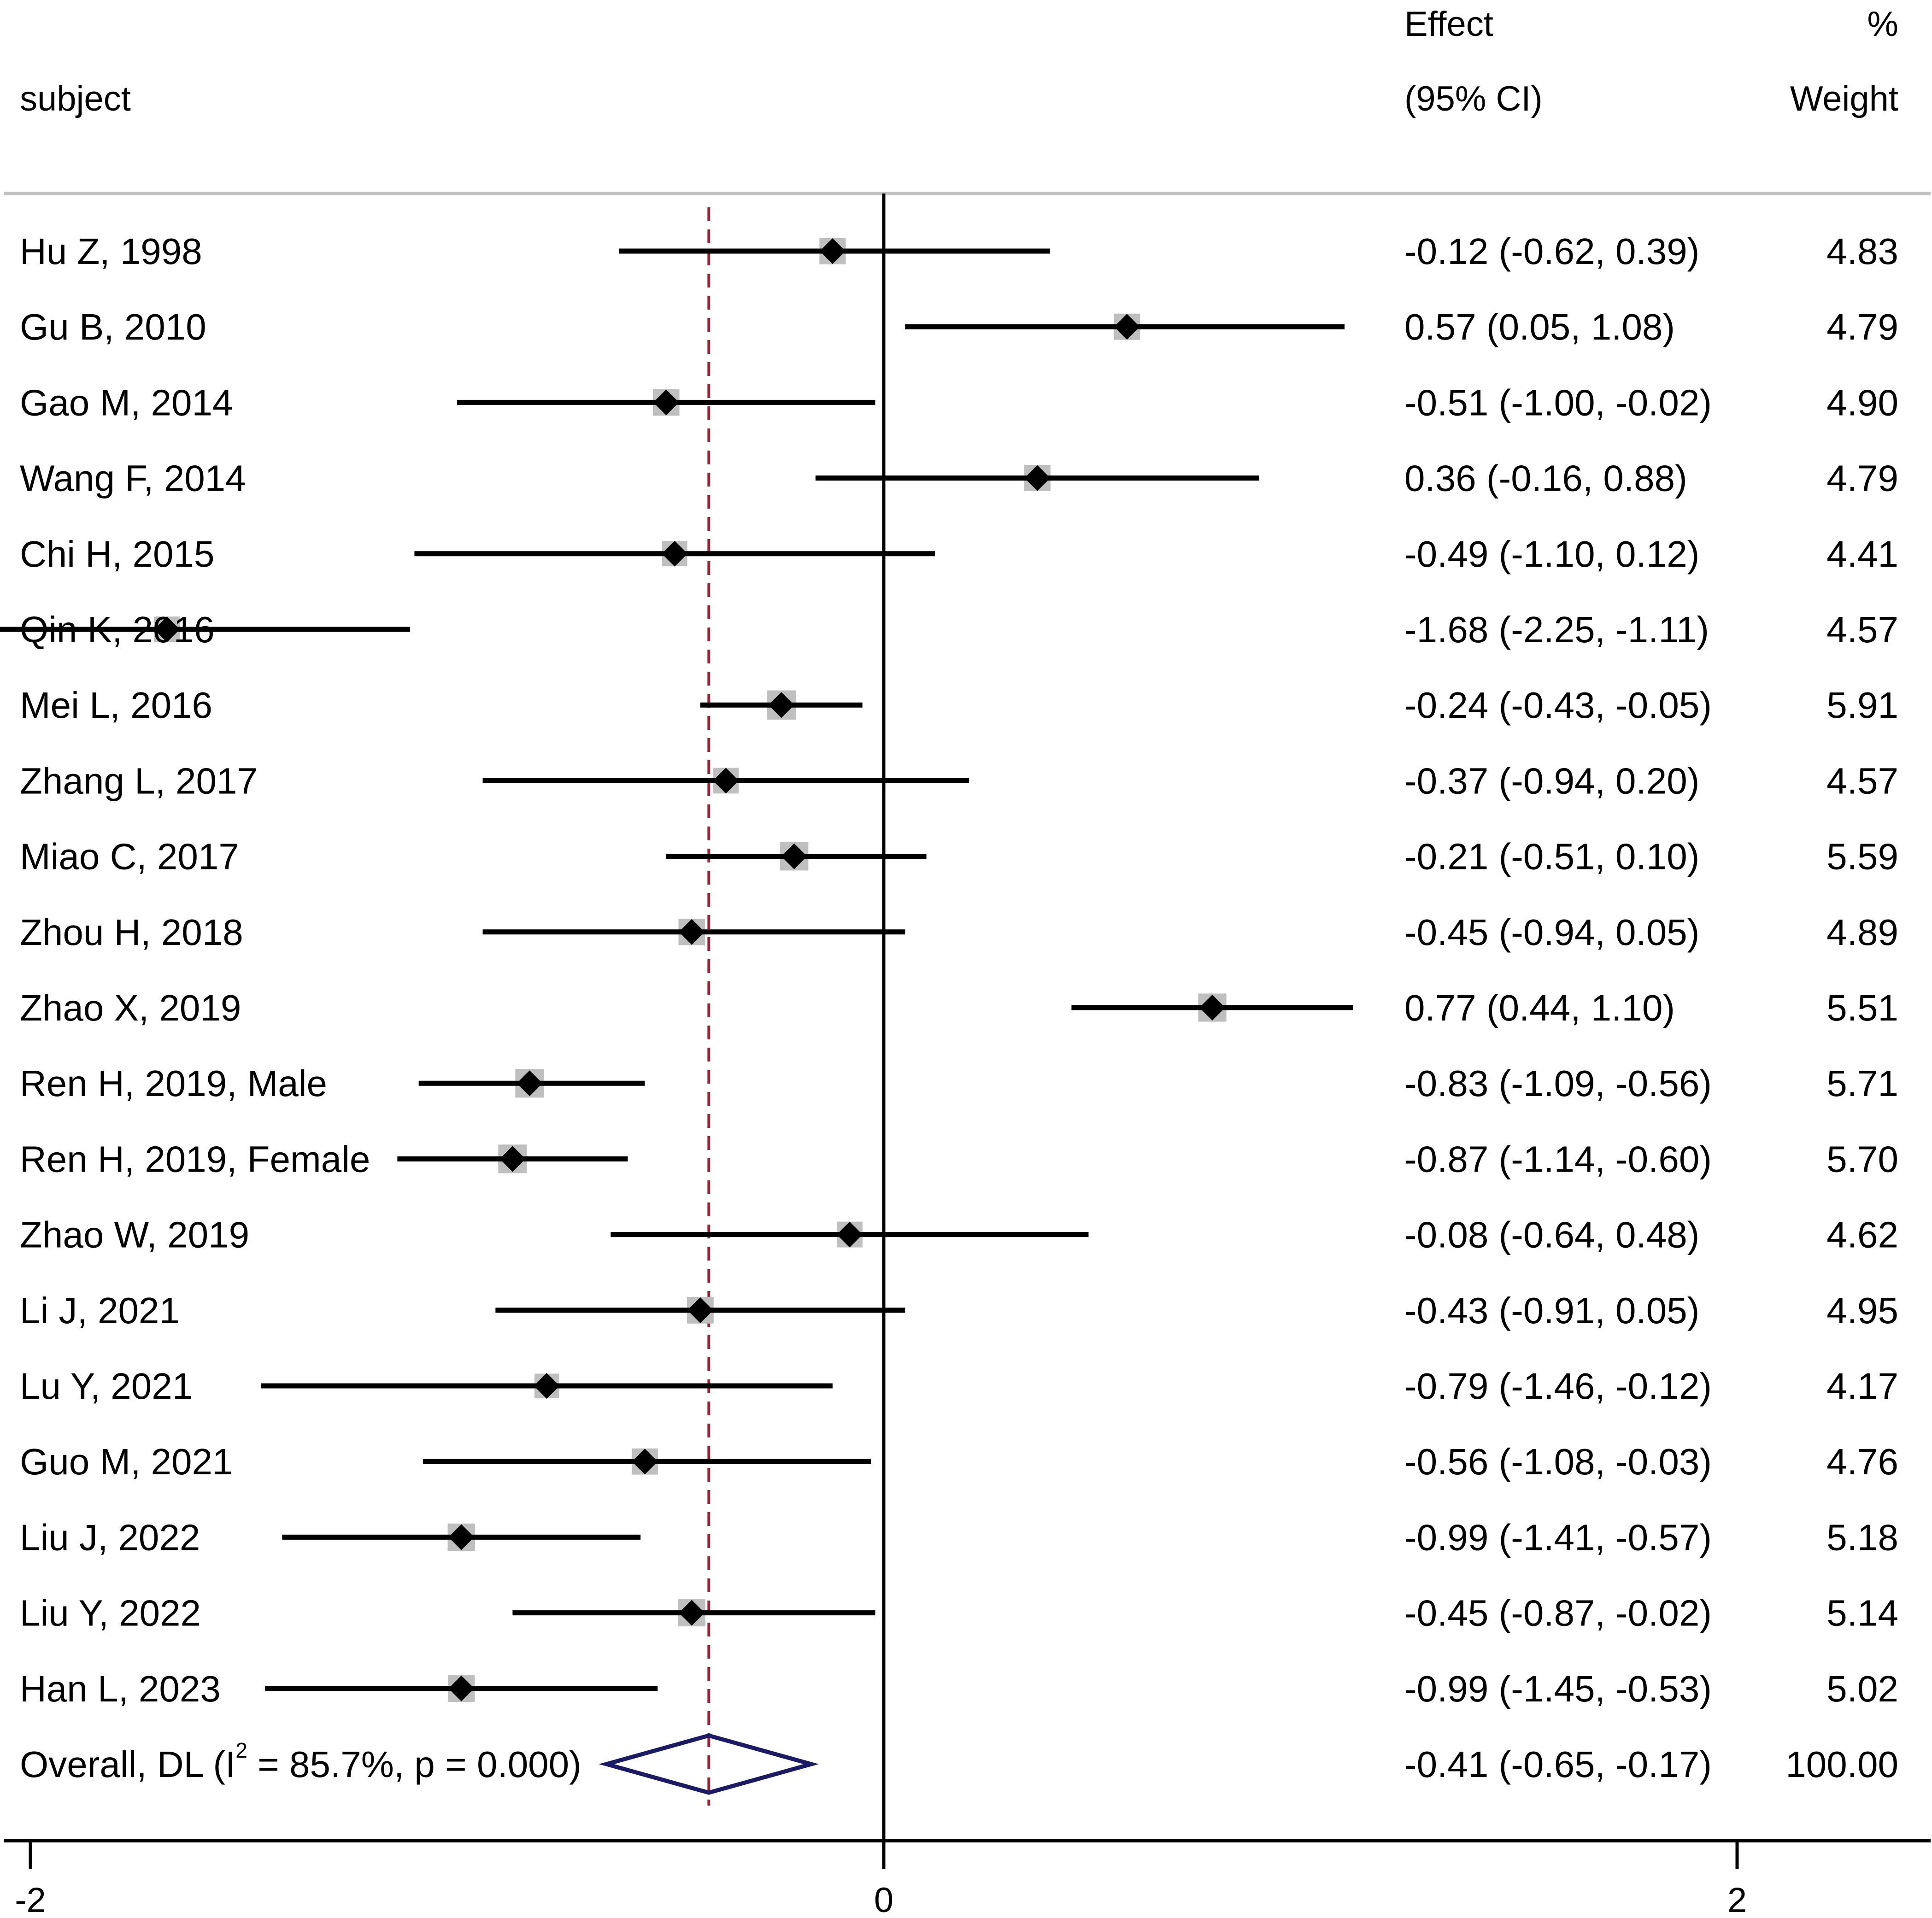 The height and width of the screenshot is (1918, 1932). I want to click on study-label: Zhao W, 2019, so click(134, 1234).